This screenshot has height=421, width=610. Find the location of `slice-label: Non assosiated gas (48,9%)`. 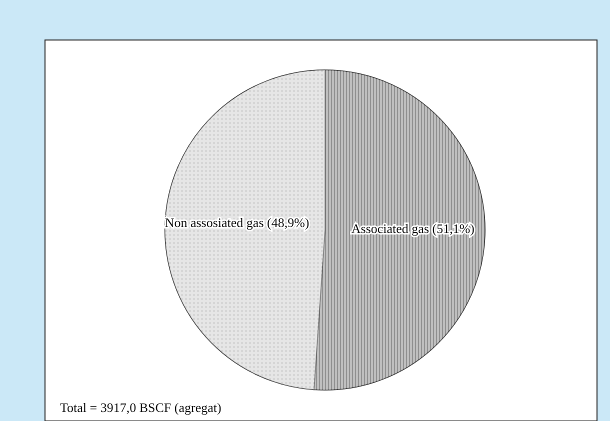

slice-label: Non assosiated gas (48,9%) is located at coordinates (237, 222).